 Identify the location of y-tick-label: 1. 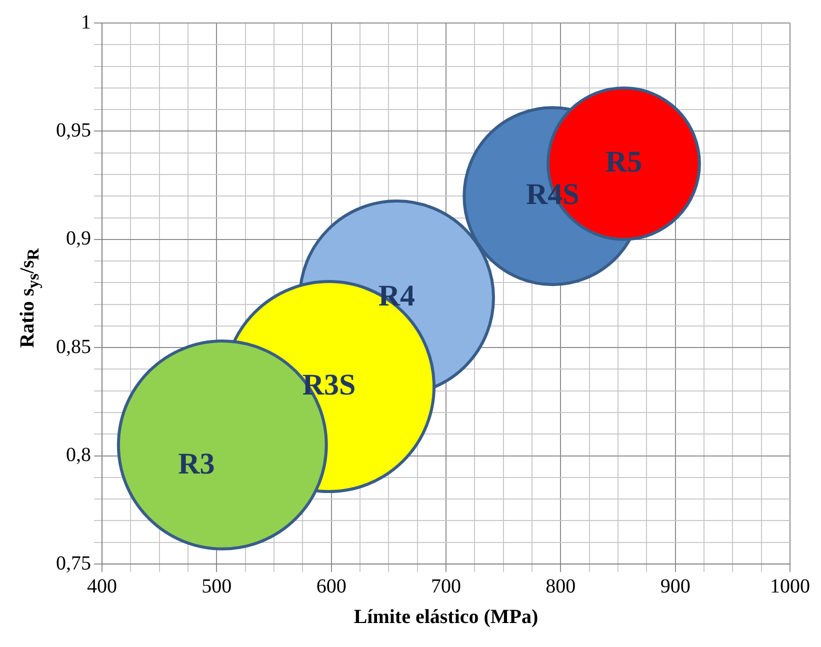
(86, 22).